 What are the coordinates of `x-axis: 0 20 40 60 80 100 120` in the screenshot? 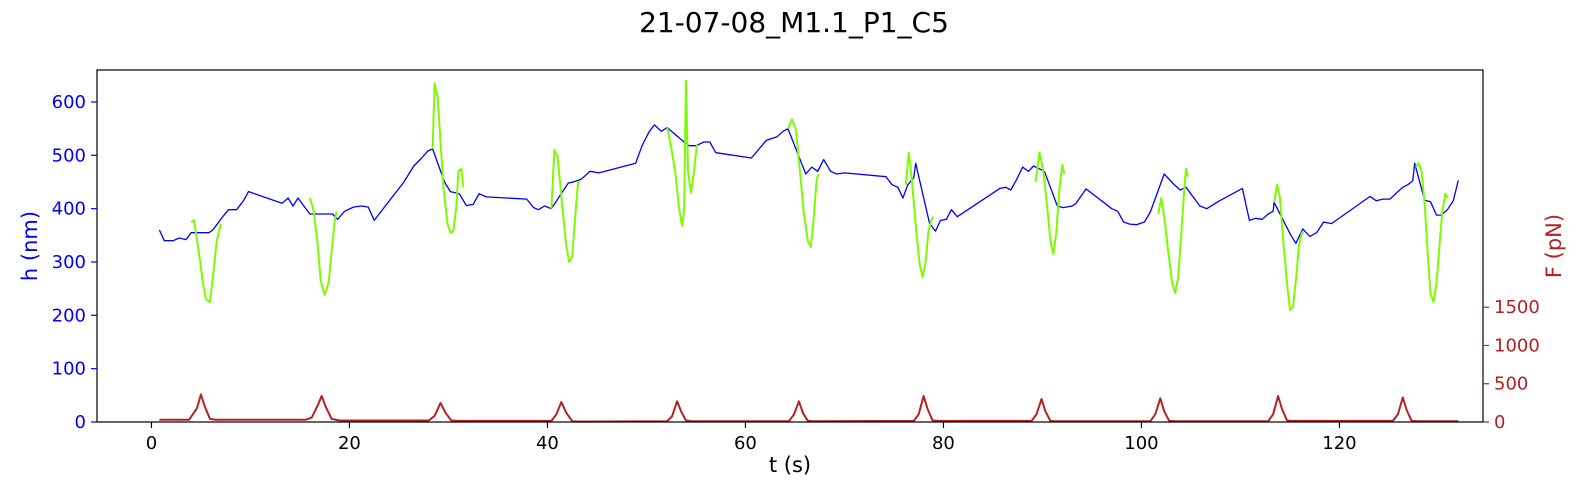 It's located at (751, 438).